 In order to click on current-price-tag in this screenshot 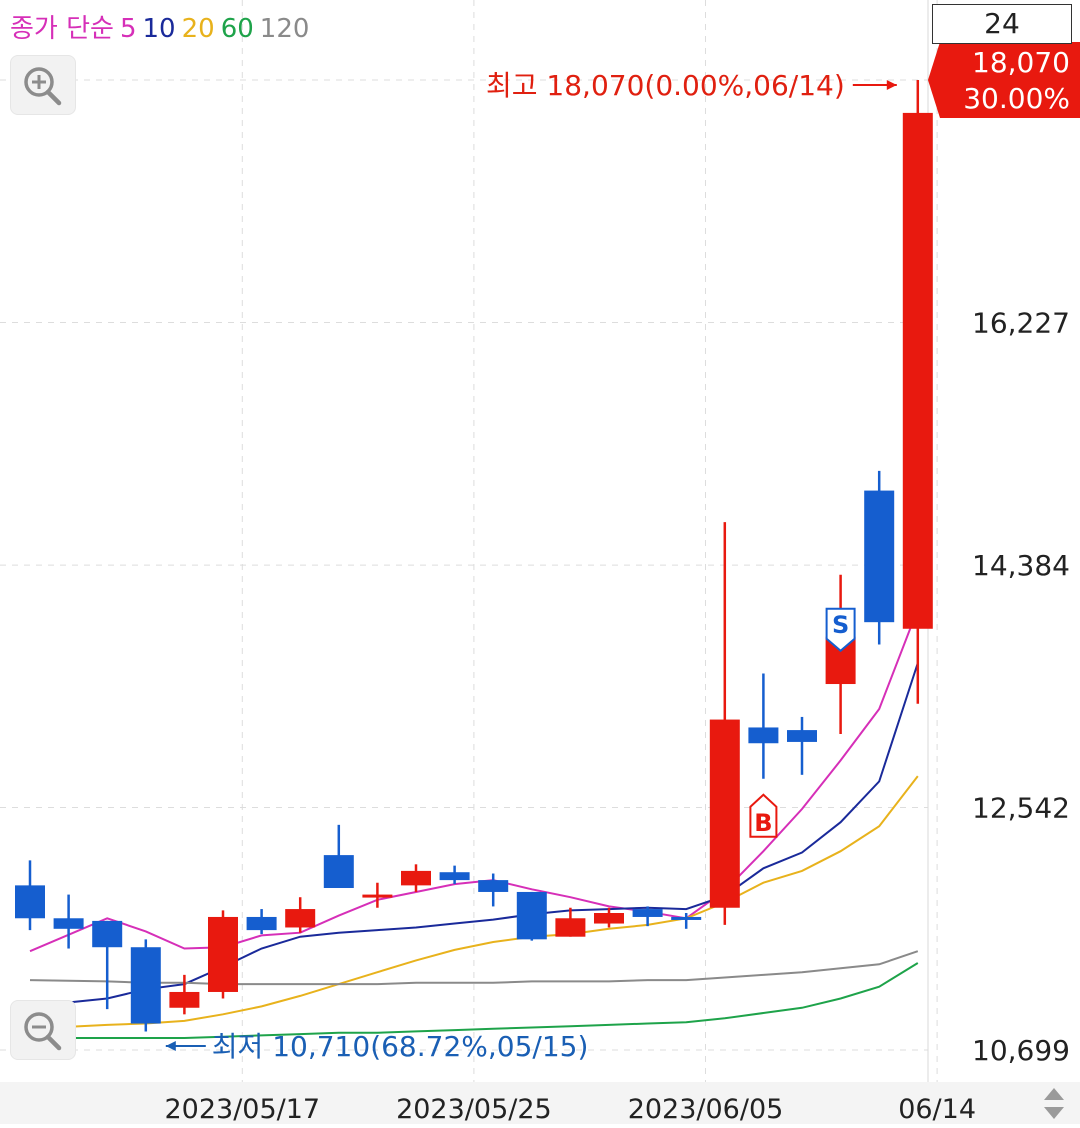, I will do `click(1004, 80)`.